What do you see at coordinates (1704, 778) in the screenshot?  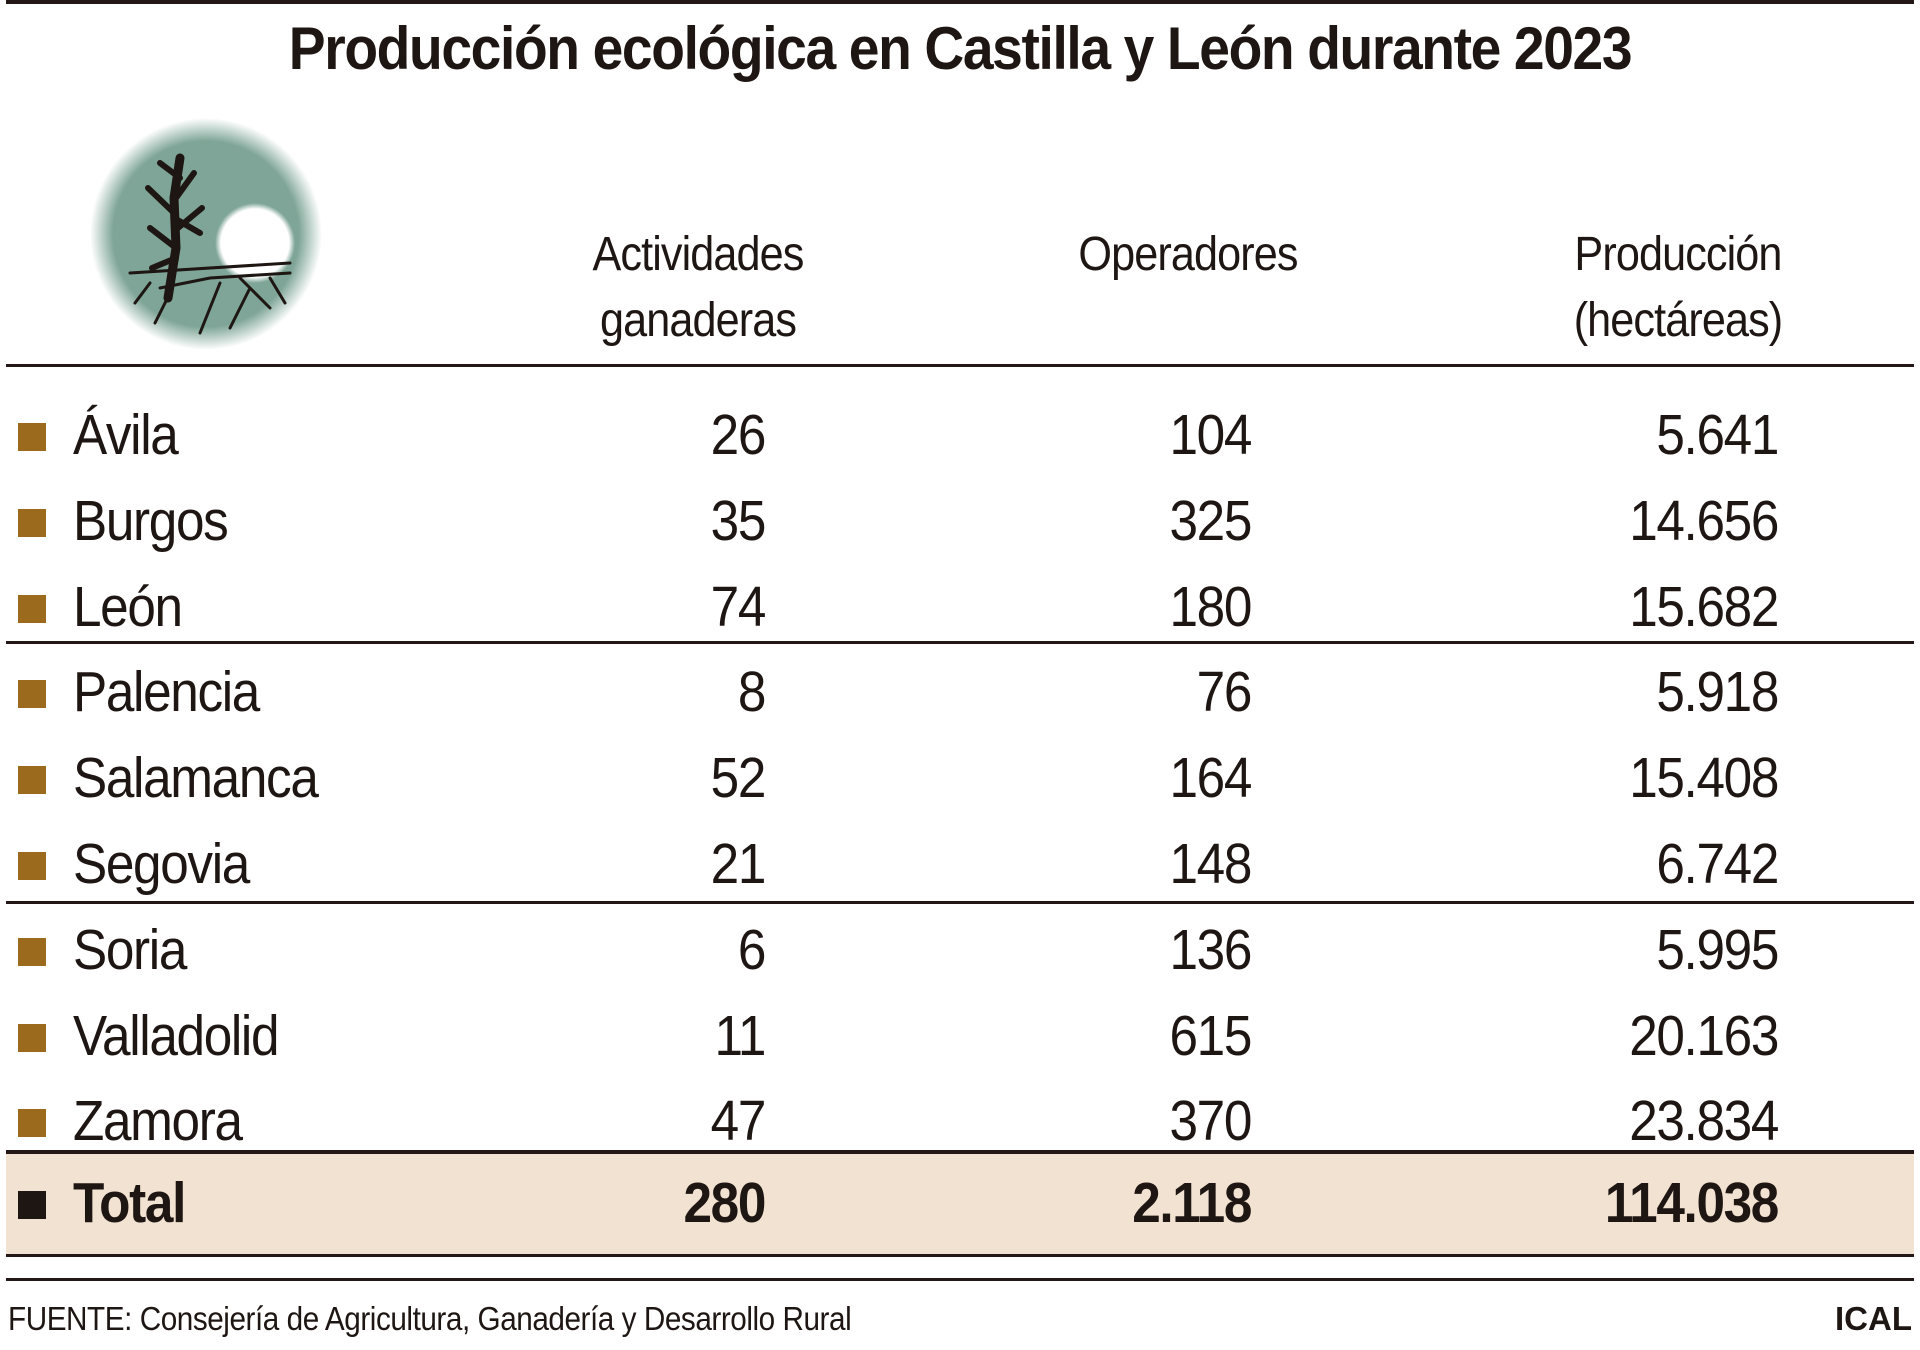 I see `cell-produccion: 15.408` at bounding box center [1704, 778].